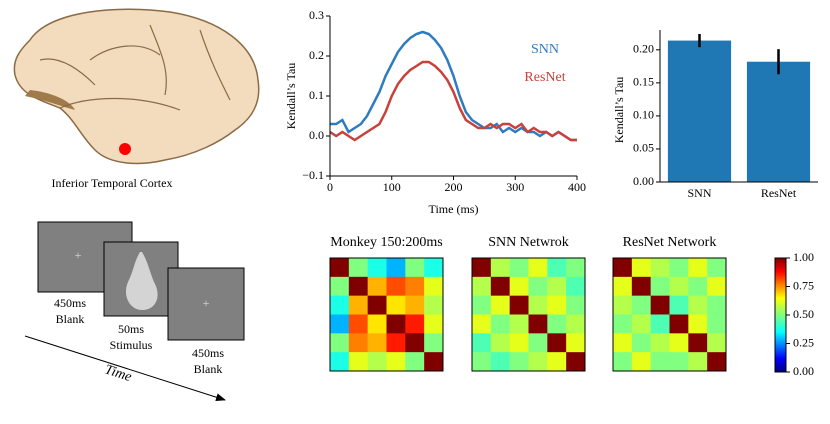 The image size is (830, 424). Describe the element at coordinates (118, 373) in the screenshot. I see `time-label: Time` at that location.